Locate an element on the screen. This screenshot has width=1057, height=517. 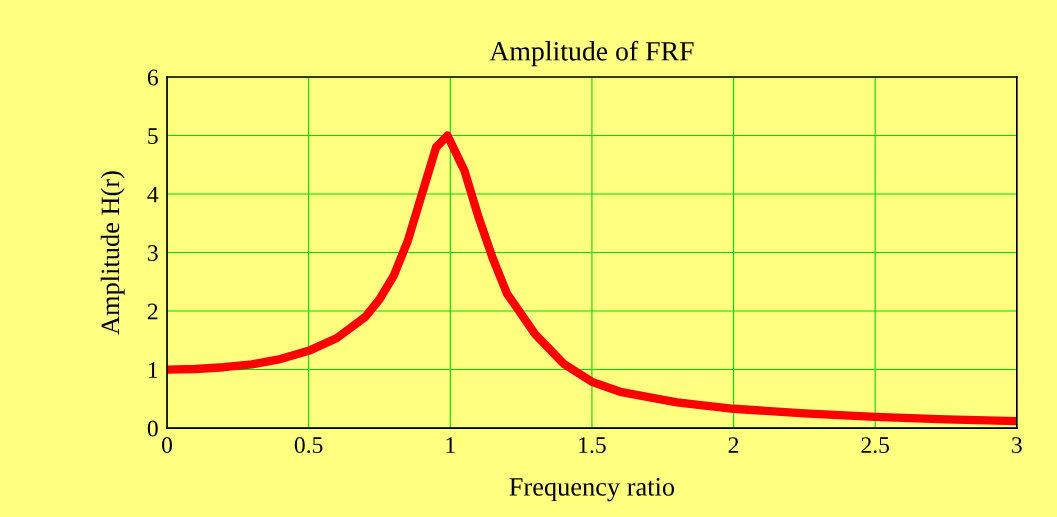
y-tick-label: 1 is located at coordinates (153, 370).